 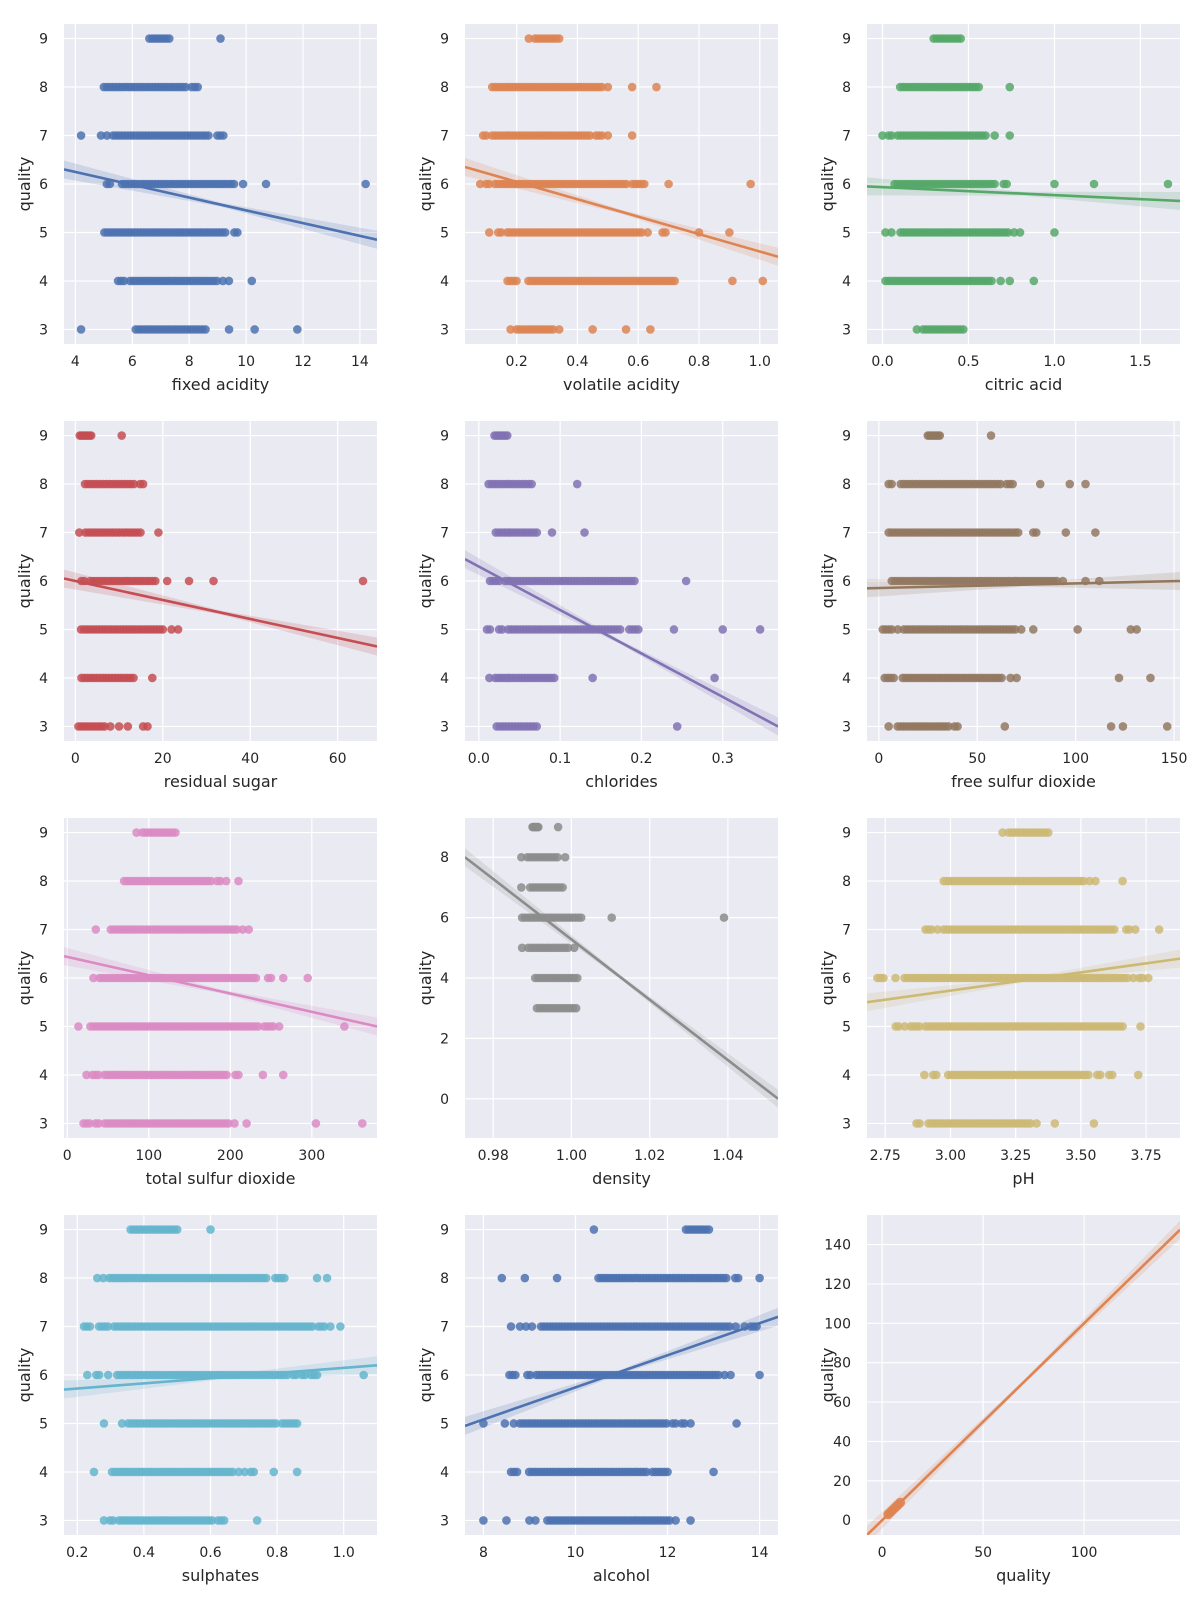 I want to click on subplot-density: 0.98 1.00 1.02 1.04 0 2 4 6 8 density quality, so click(x=597, y=1003).